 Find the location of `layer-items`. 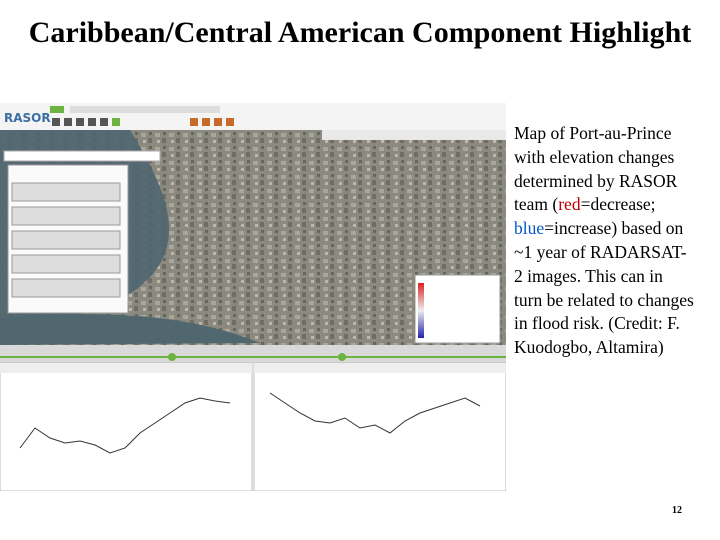

layer-items is located at coordinates (66, 240).